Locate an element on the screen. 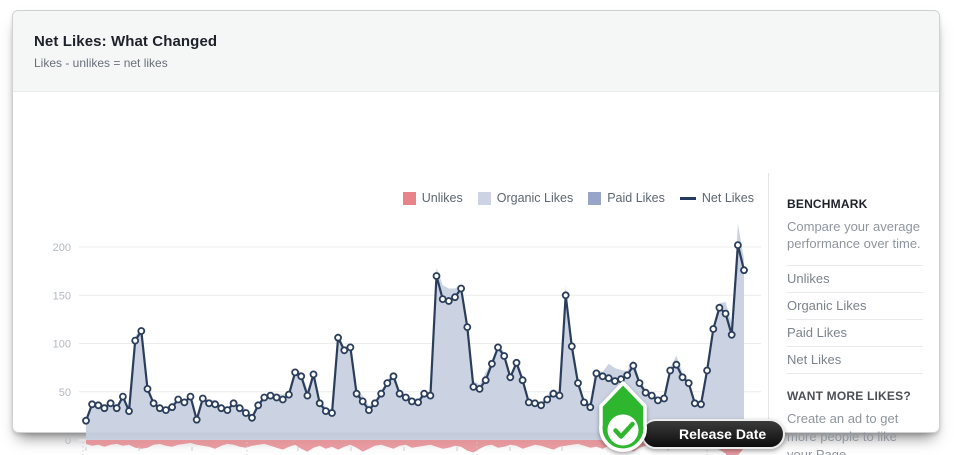 This screenshot has width=954, height=455. organic-likes-swatch-icon is located at coordinates (484, 198).